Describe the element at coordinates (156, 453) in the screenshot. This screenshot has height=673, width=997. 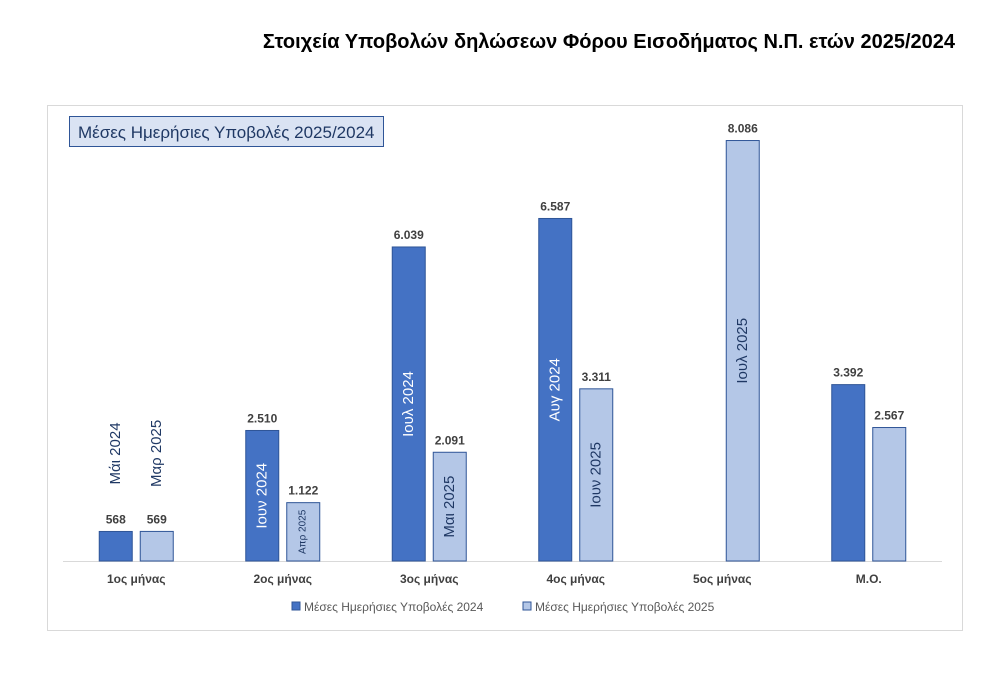
I see `bar-month-label: Μαρ 2025` at that location.